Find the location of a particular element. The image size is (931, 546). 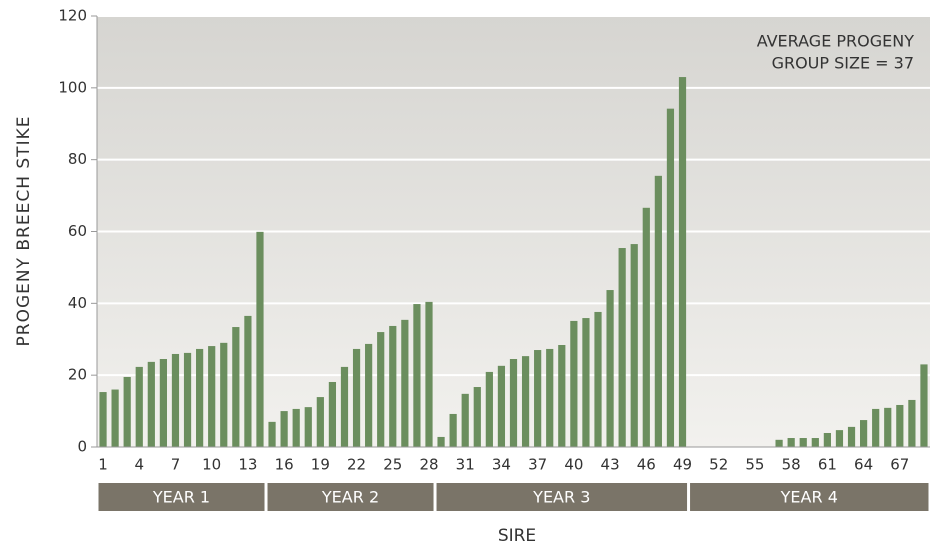

x-tick-label: 1 is located at coordinates (103, 465).